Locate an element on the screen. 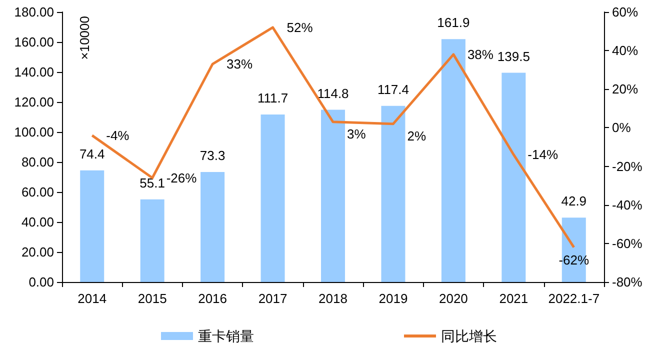  x-tick-label: 2022.1-7 is located at coordinates (574, 298).